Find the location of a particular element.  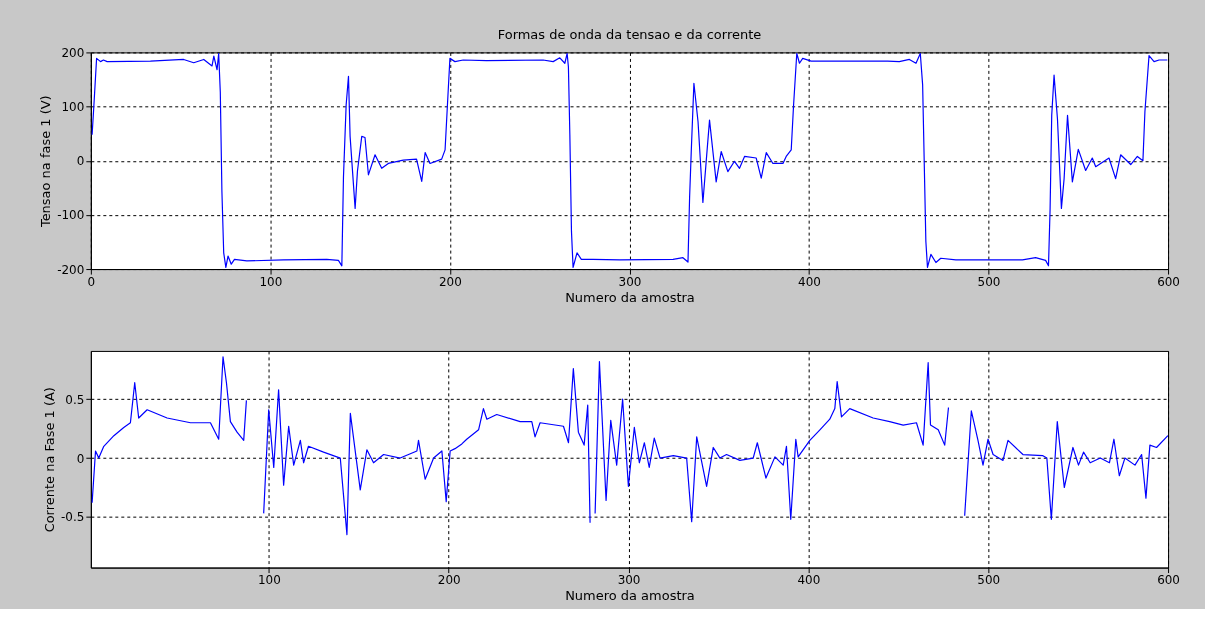

y-axis-title: Corrente na Fase 1 (A) is located at coordinates (49, 460).